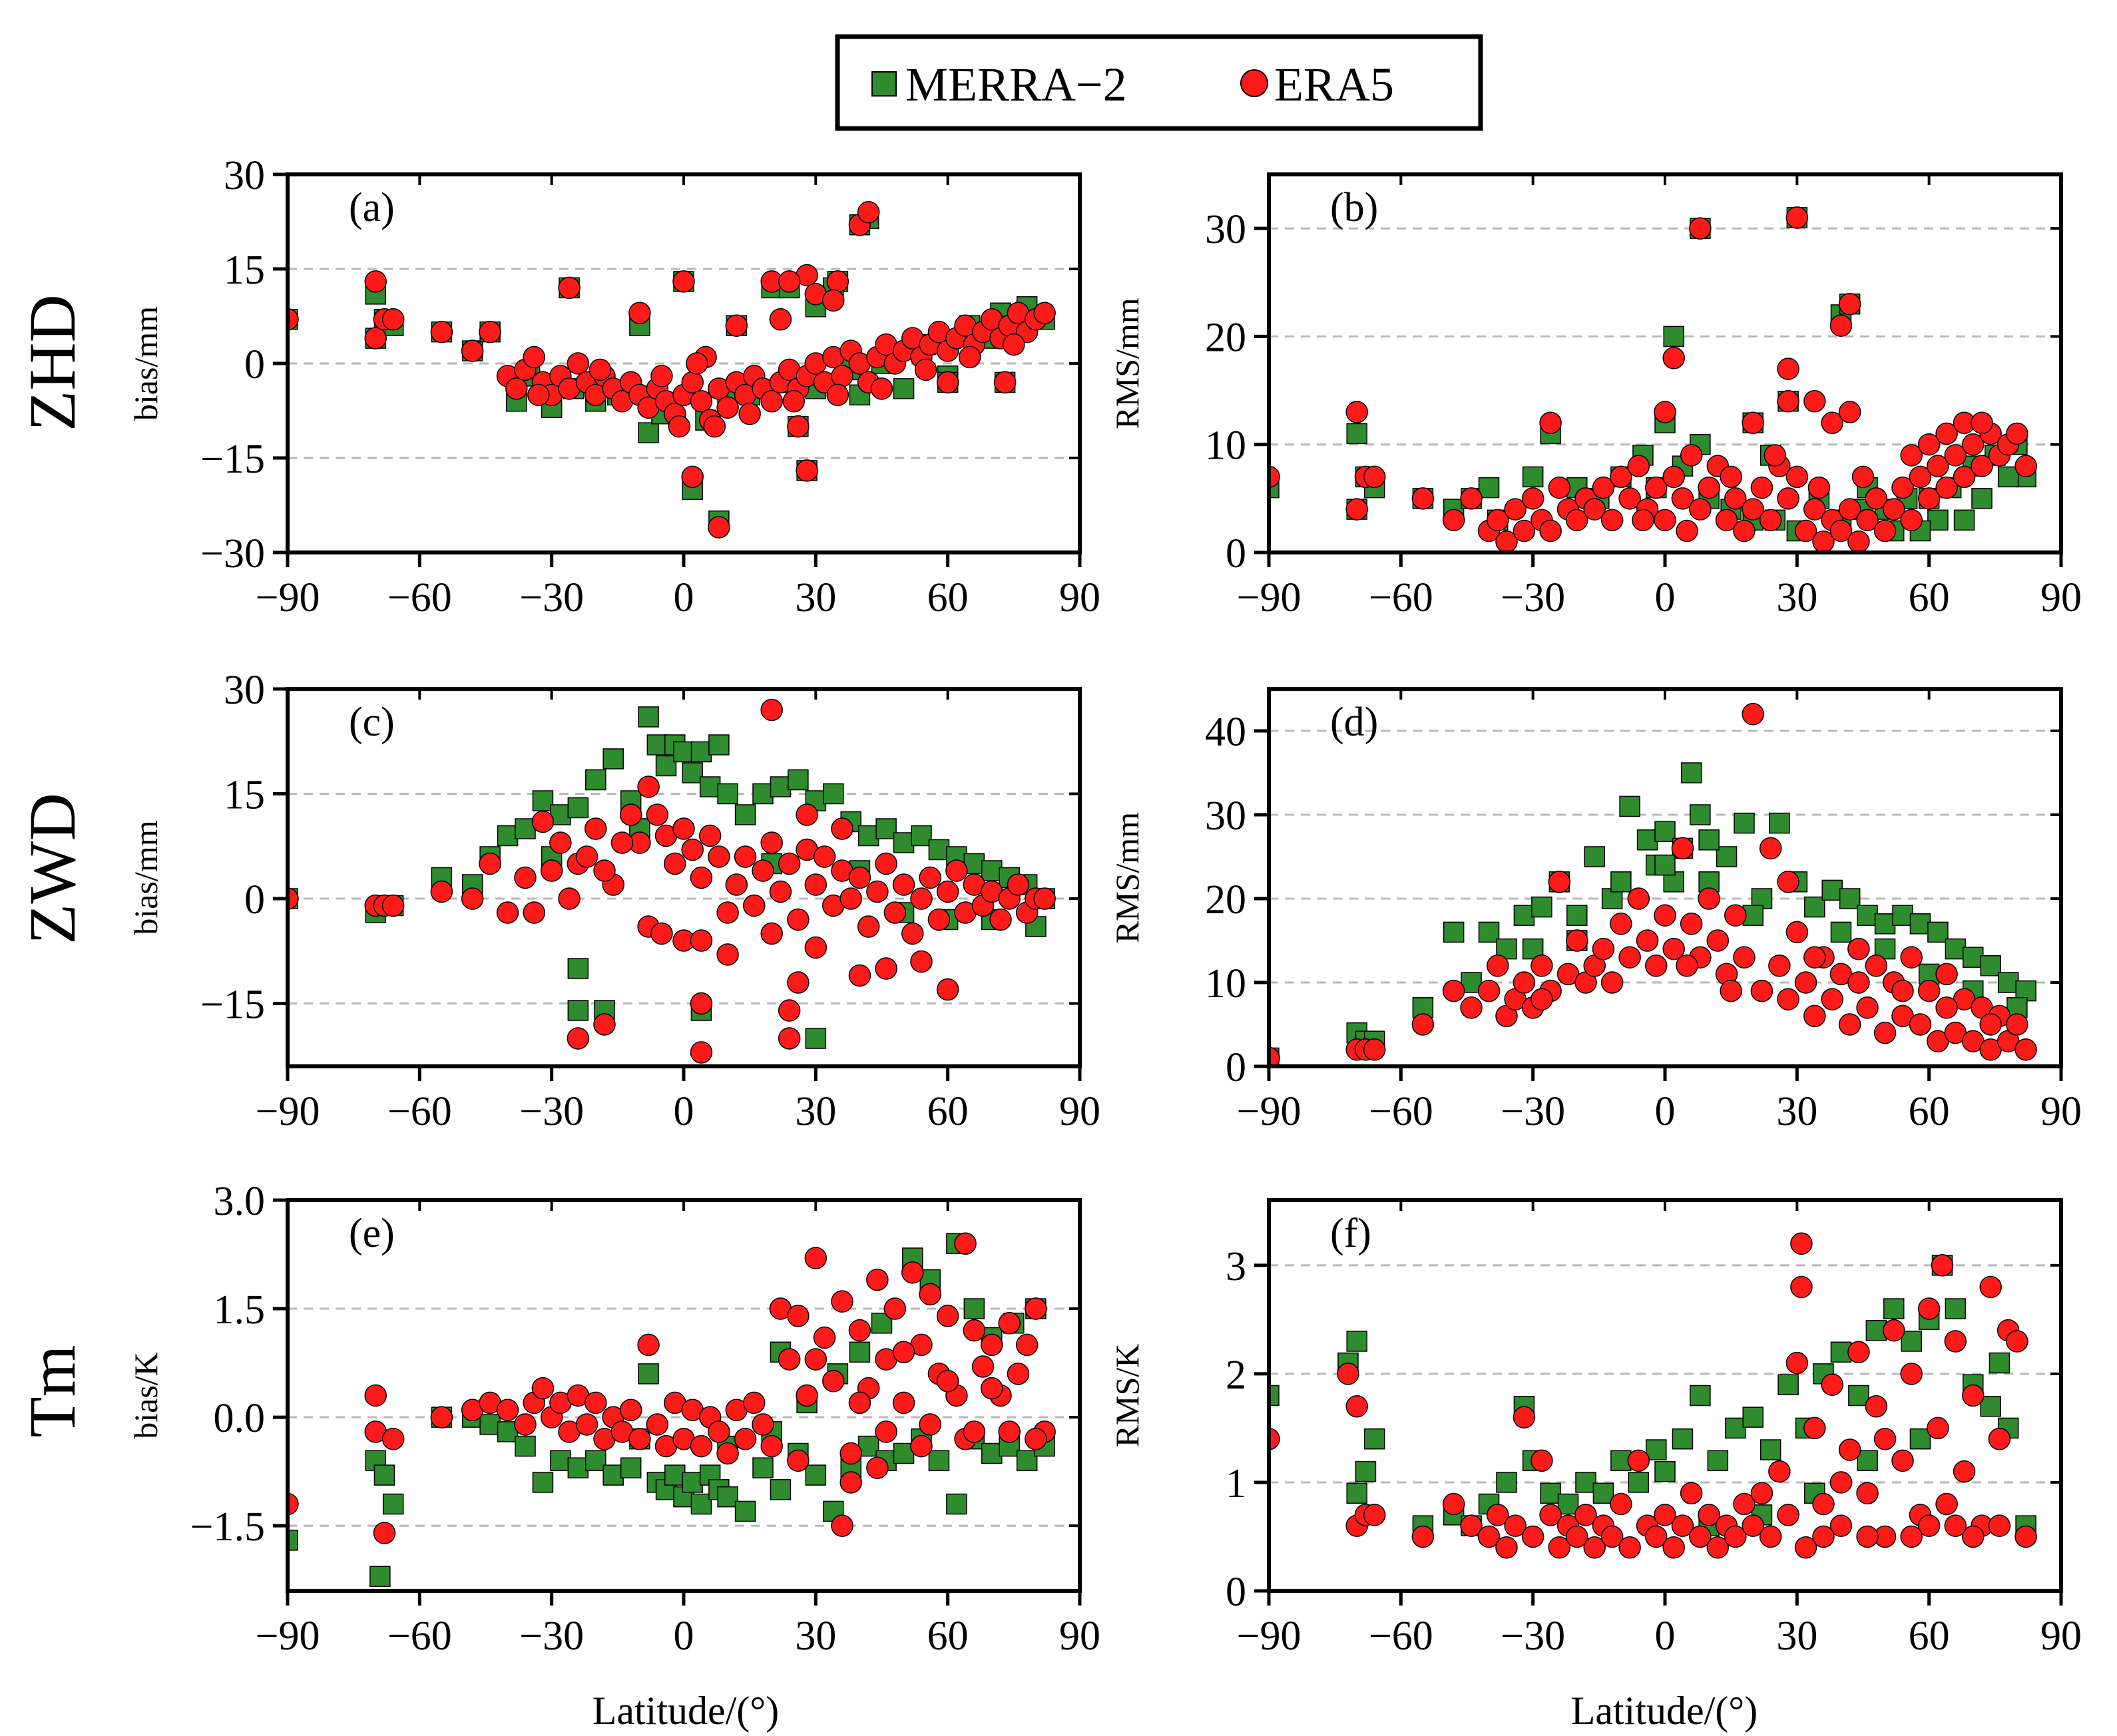 This screenshot has height=1736, width=2117. What do you see at coordinates (52, 362) in the screenshot?
I see `row-label-zhd: ZHD` at bounding box center [52, 362].